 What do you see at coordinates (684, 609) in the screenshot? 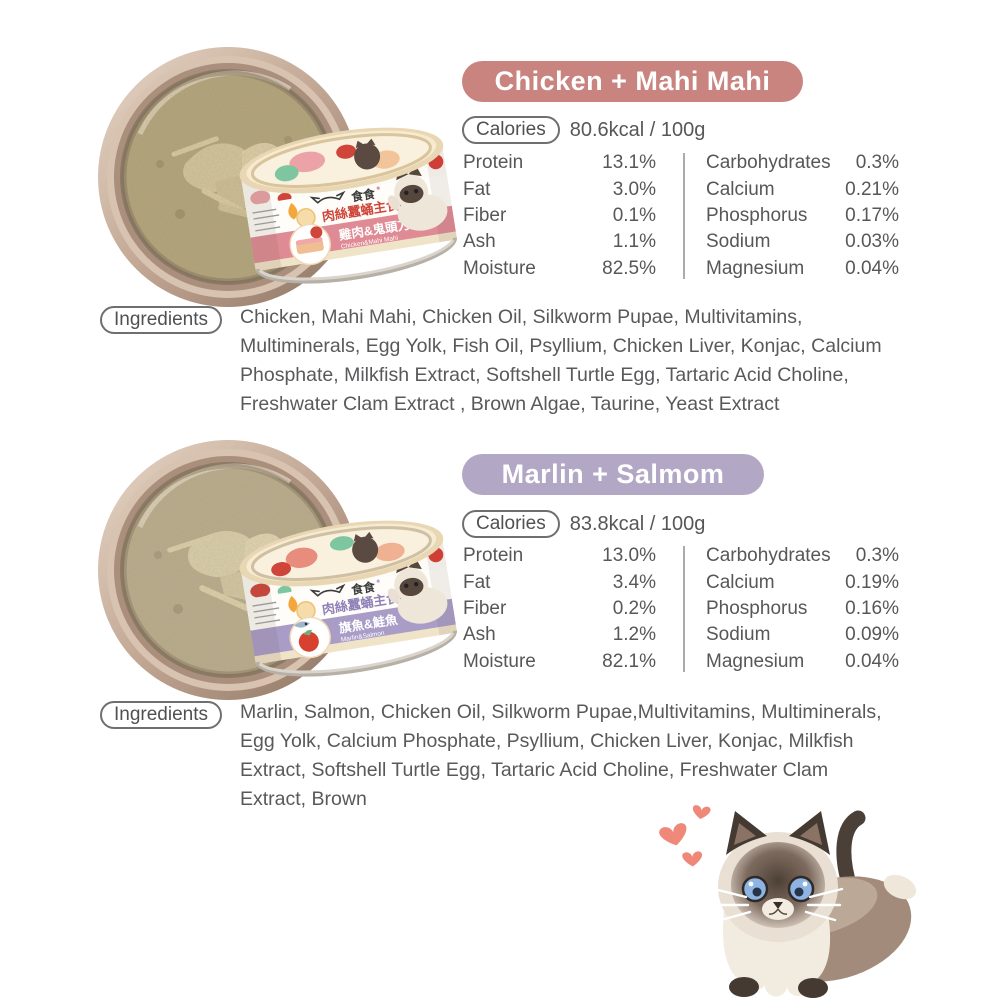
I see `column-divider` at bounding box center [684, 609].